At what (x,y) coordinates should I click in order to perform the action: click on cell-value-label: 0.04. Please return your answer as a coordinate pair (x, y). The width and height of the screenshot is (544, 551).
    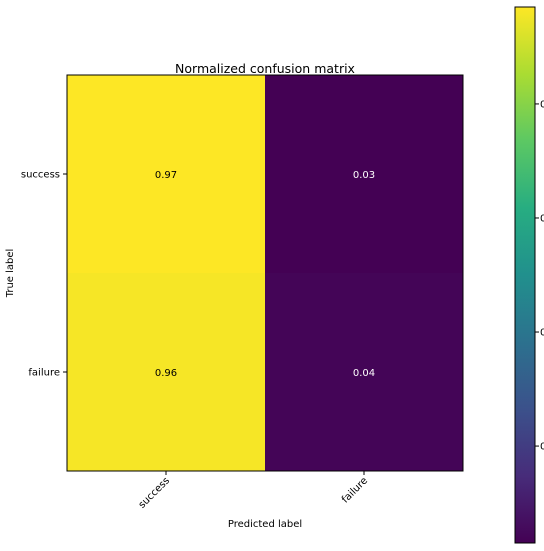
    Looking at the image, I should click on (364, 373).